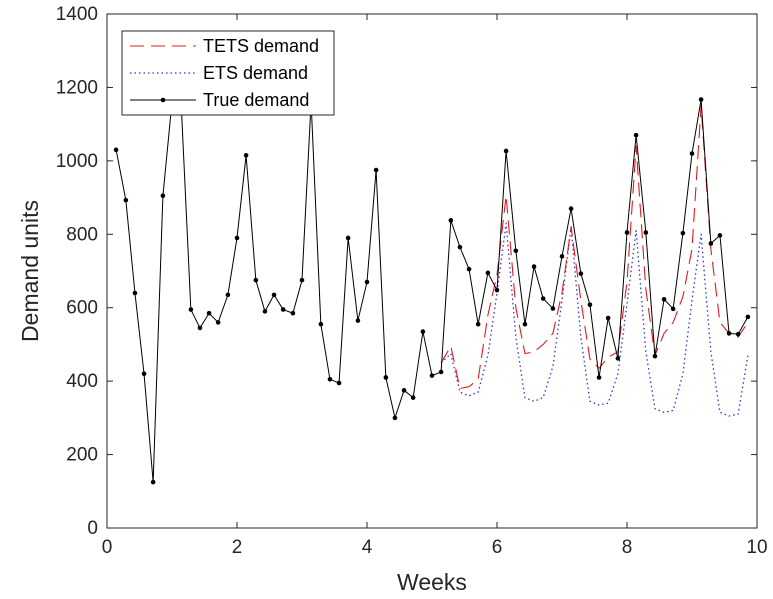 The width and height of the screenshot is (773, 599). Describe the element at coordinates (367, 547) in the screenshot. I see `x-tick-label: 4` at that location.